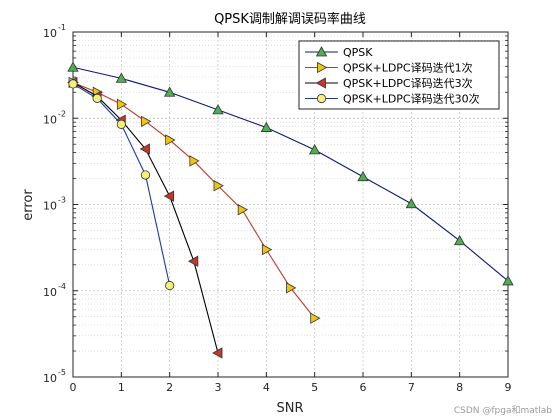 This screenshot has height=420, width=560. Describe the element at coordinates (62, 200) in the screenshot. I see `y-tick-label-exponent: -3` at that location.